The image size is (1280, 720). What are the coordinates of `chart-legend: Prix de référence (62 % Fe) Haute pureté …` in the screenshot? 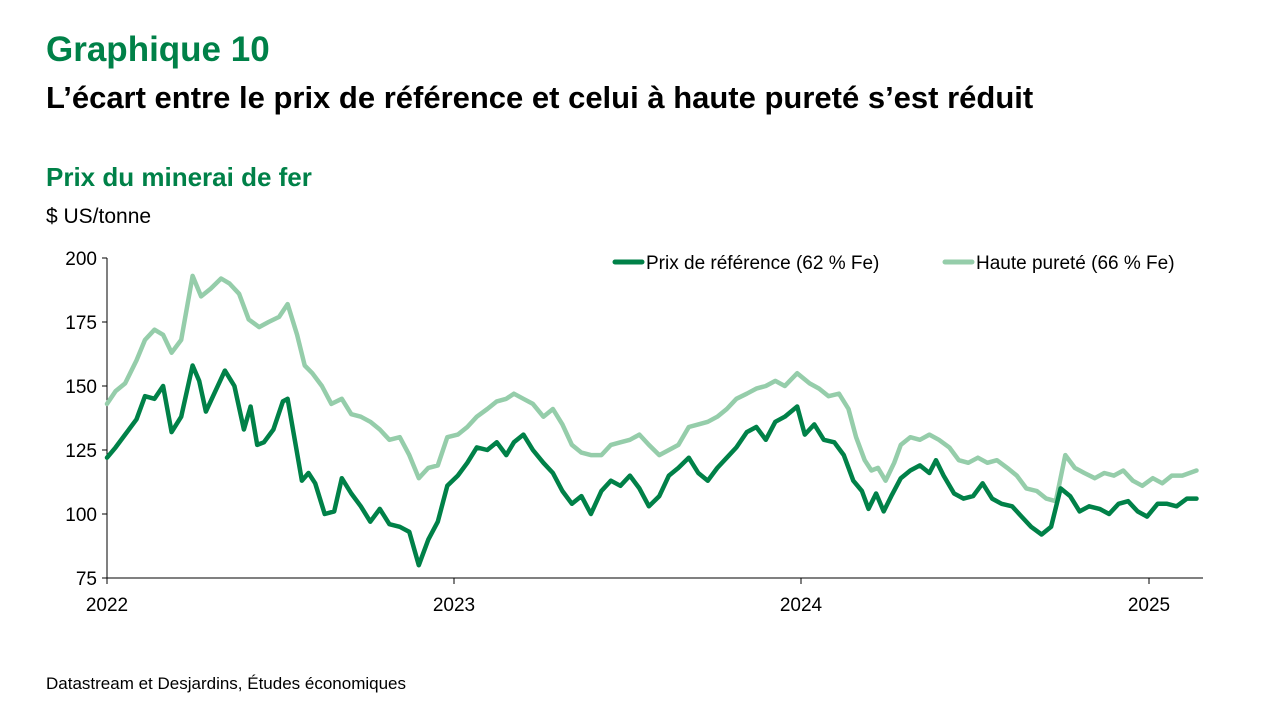 It's located at (893, 263).